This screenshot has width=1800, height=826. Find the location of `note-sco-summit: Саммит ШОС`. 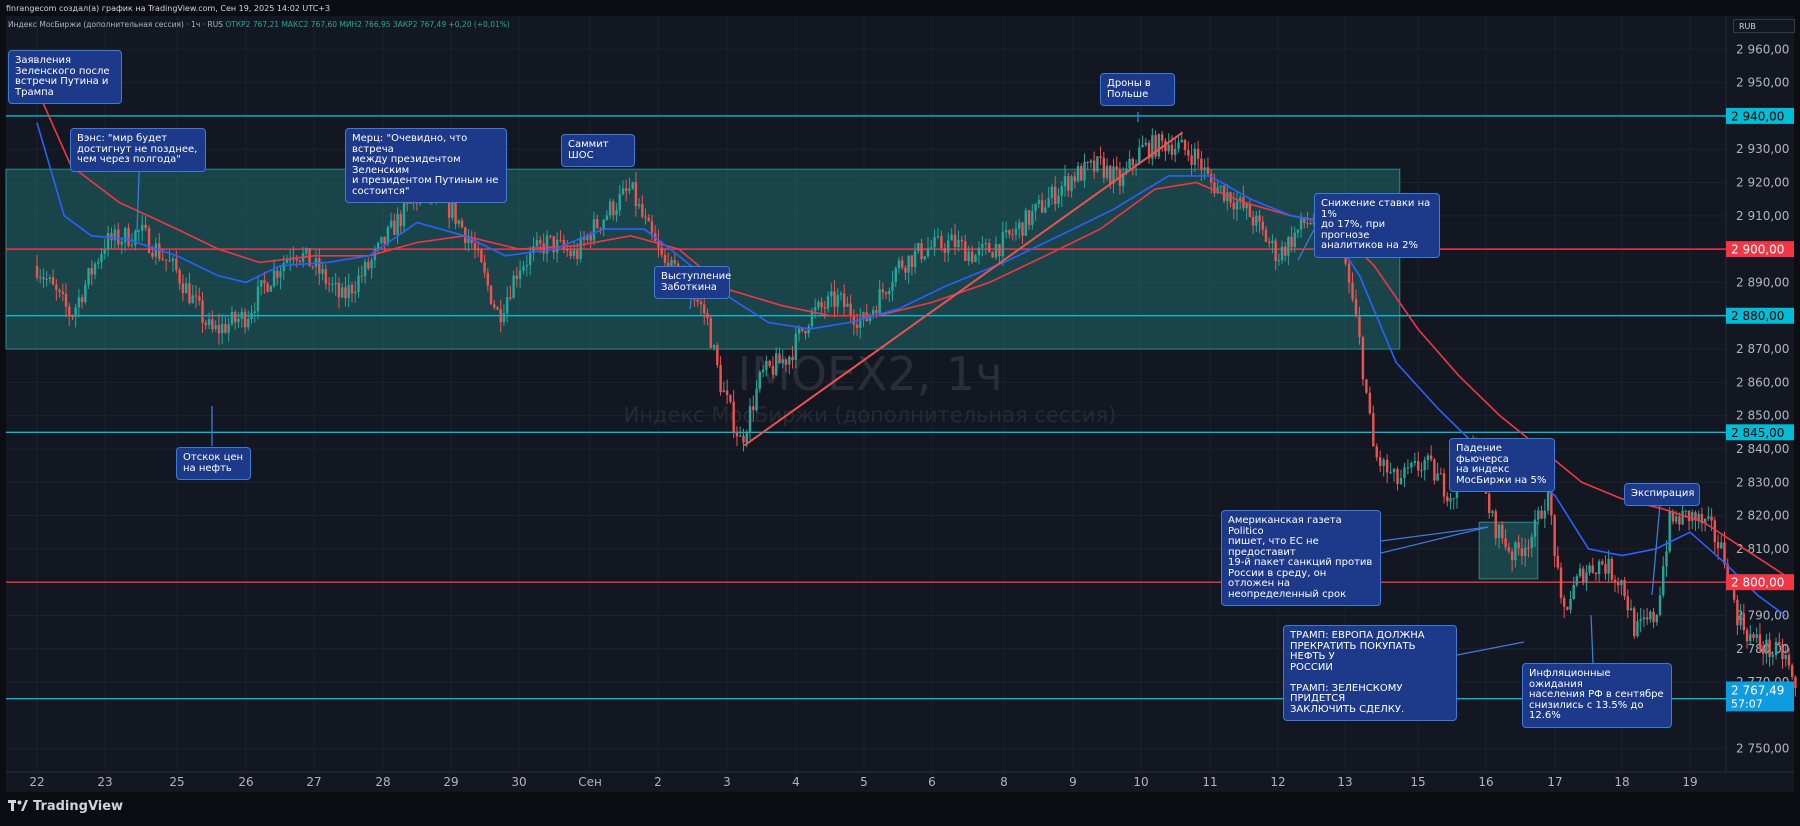

note-sco-summit: Саммит ШОС is located at coordinates (598, 150).